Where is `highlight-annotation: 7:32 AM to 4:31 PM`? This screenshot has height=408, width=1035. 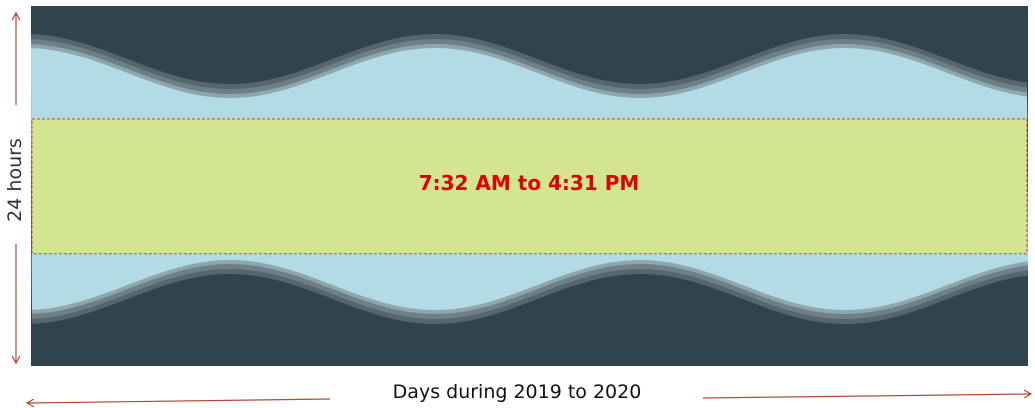 highlight-annotation: 7:32 AM to 4:31 PM is located at coordinates (529, 183).